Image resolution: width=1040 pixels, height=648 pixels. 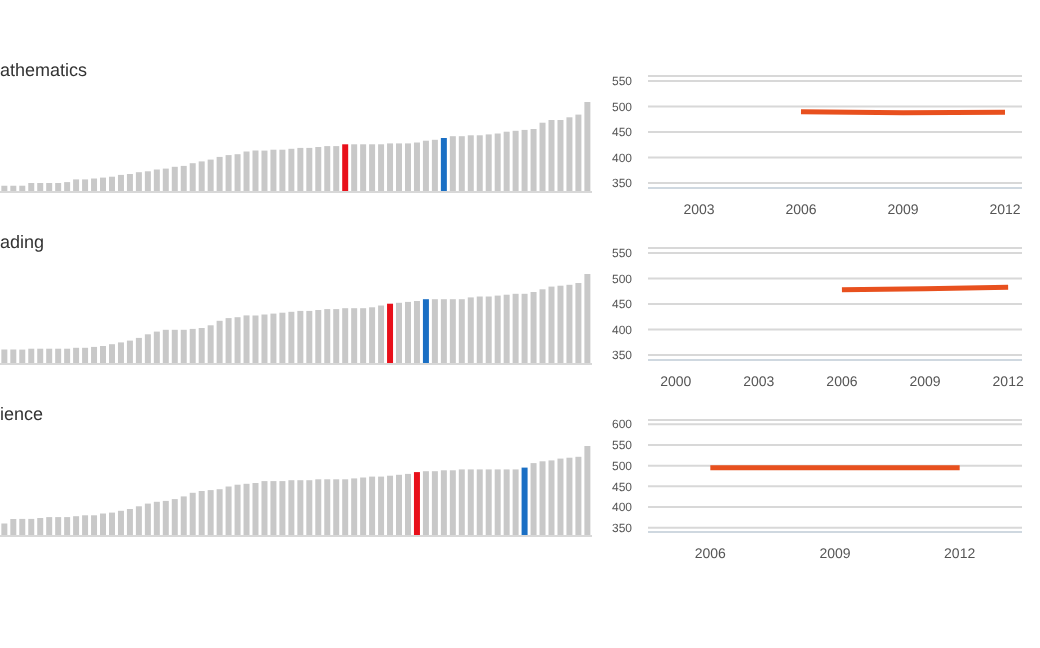 I want to click on chart-title: ading, so click(x=23, y=243).